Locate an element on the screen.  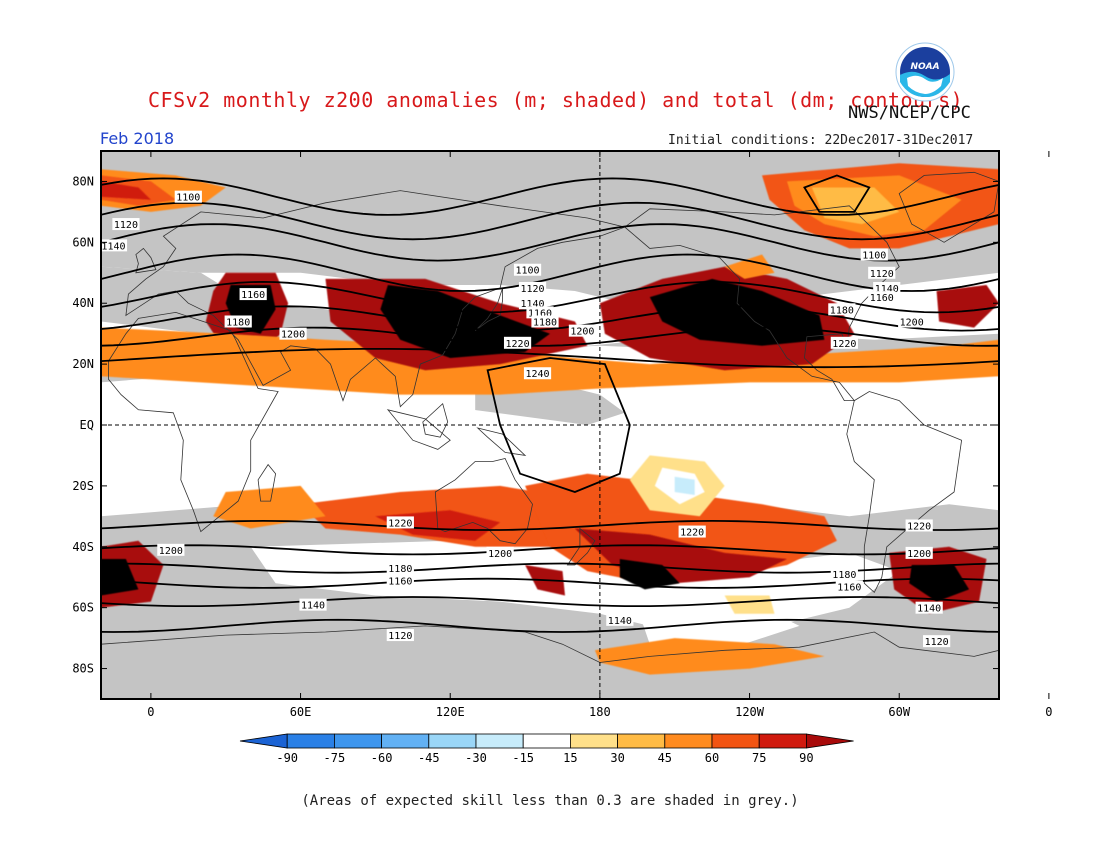
coastline-japan is located at coordinates (488, 309).